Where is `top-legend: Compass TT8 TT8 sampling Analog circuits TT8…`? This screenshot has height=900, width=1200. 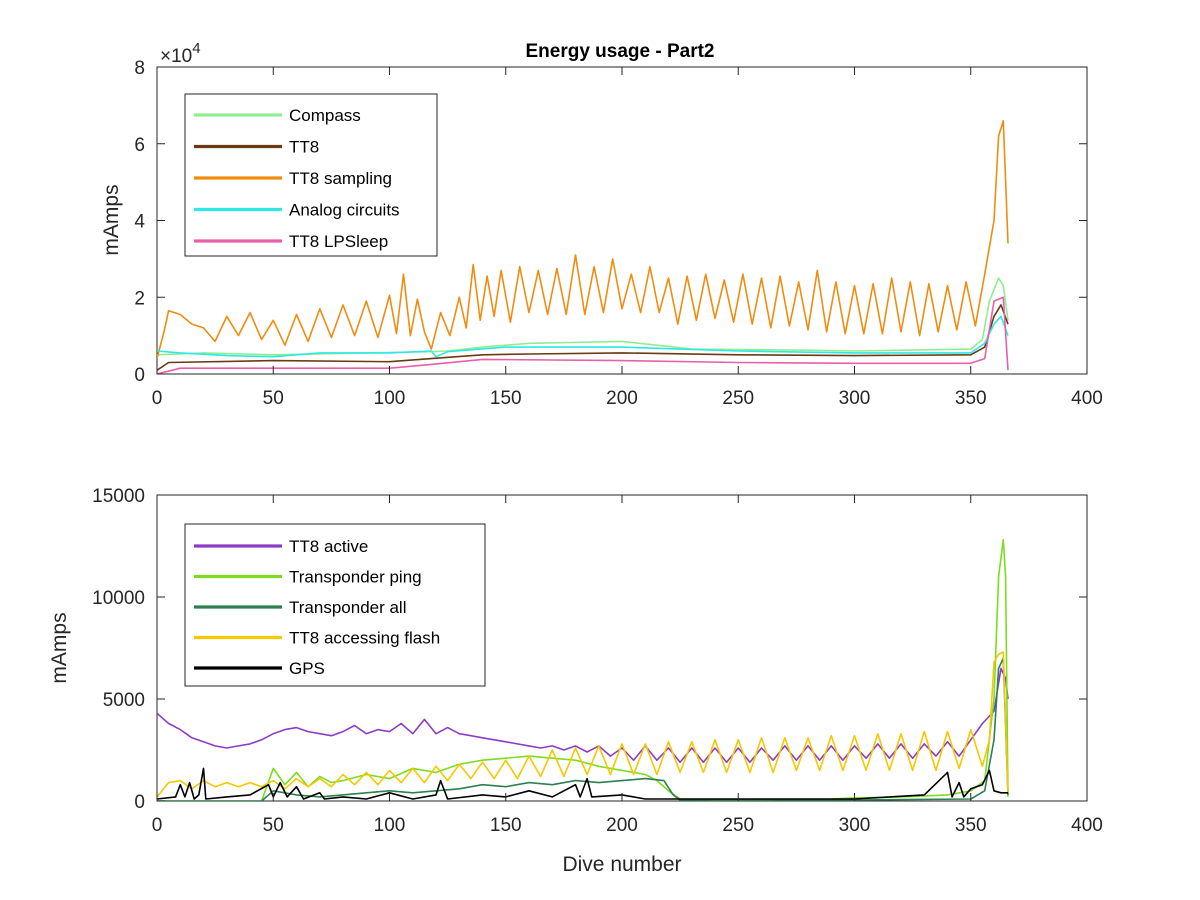 top-legend: Compass TT8 TT8 sampling Analog circuits TT8… is located at coordinates (311, 175).